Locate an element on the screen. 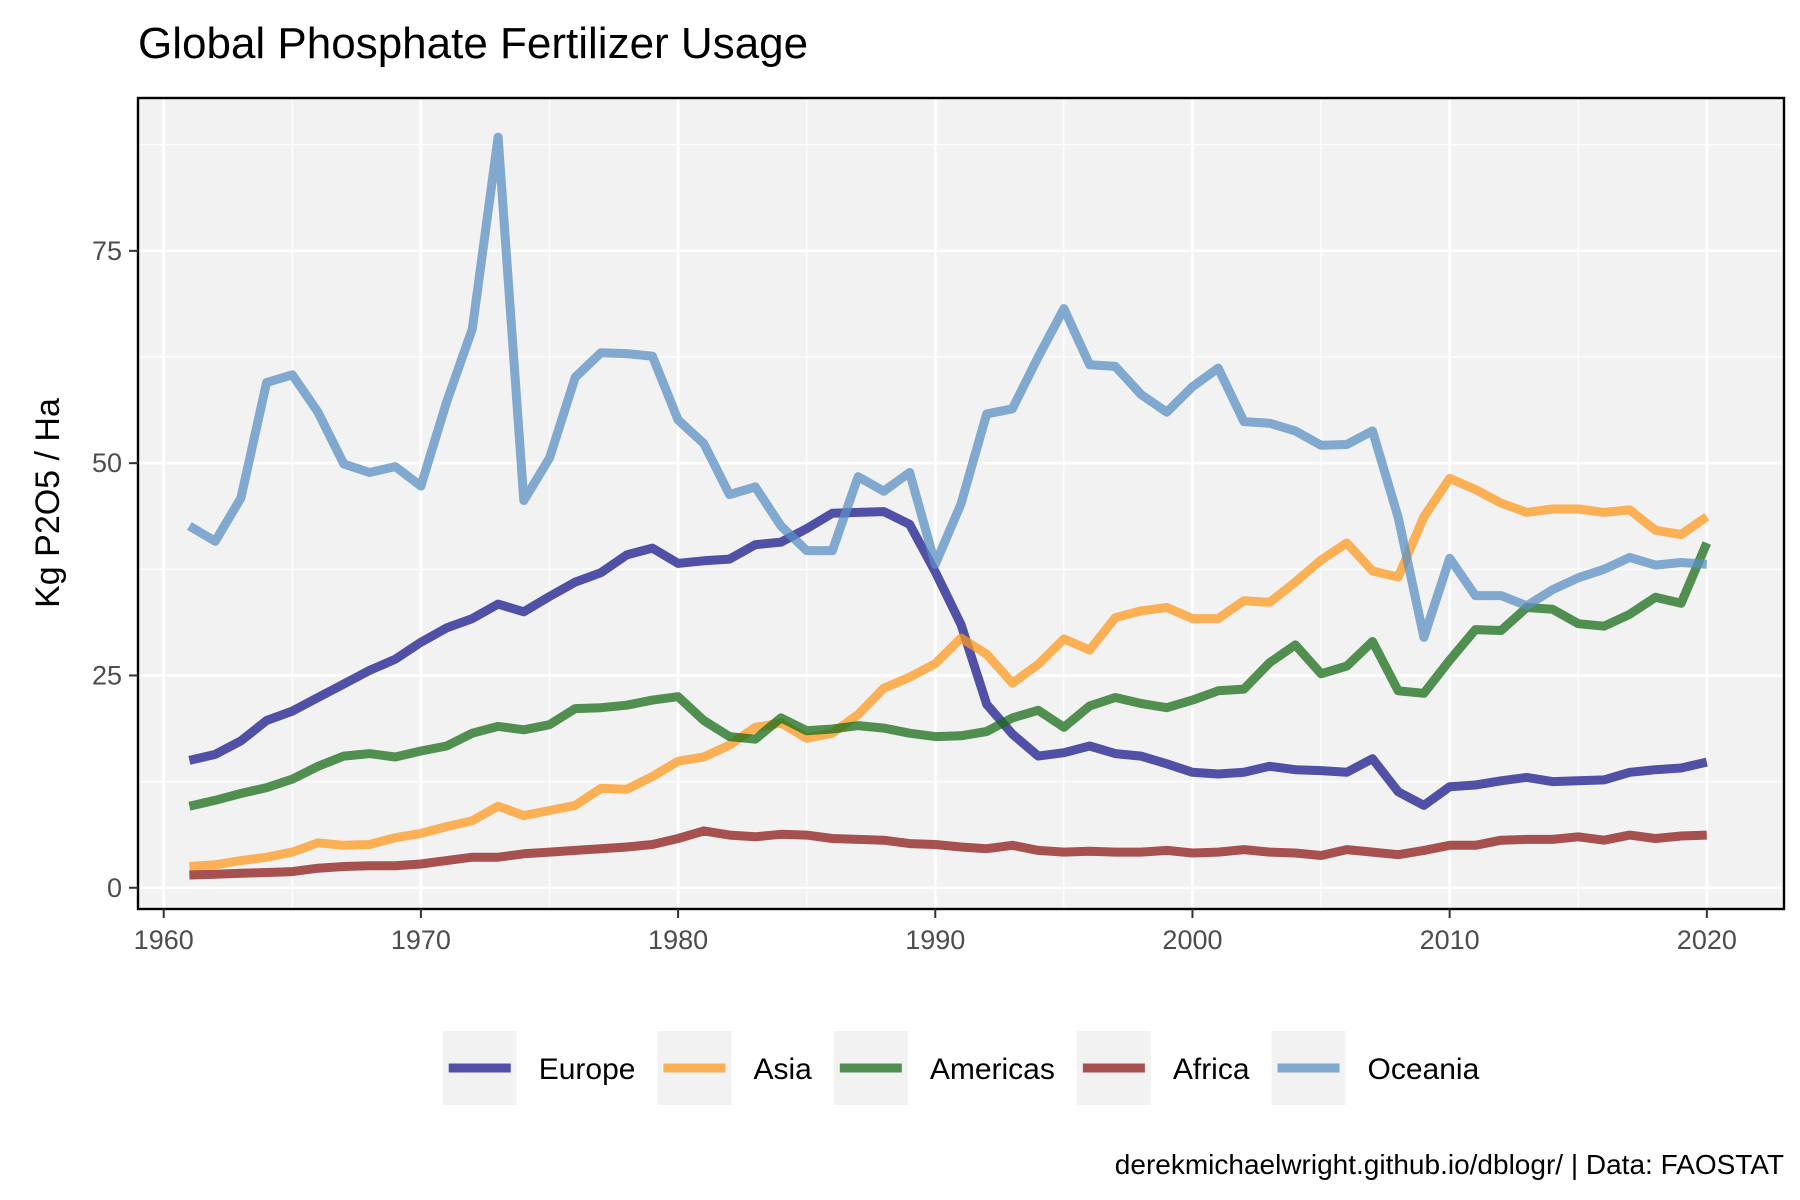 The width and height of the screenshot is (1800, 1200). x-tick-label: 1980 is located at coordinates (678, 940).